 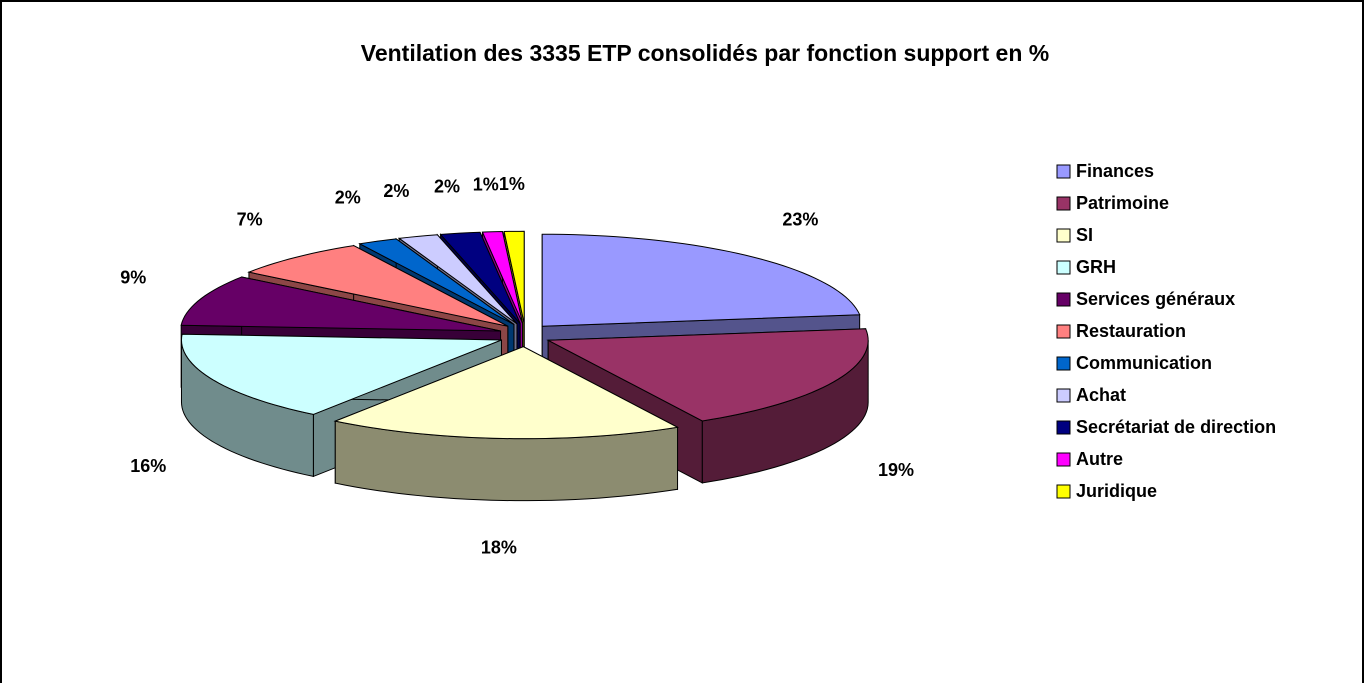 What do you see at coordinates (1131, 331) in the screenshot?
I see `legend-label: Restauration` at bounding box center [1131, 331].